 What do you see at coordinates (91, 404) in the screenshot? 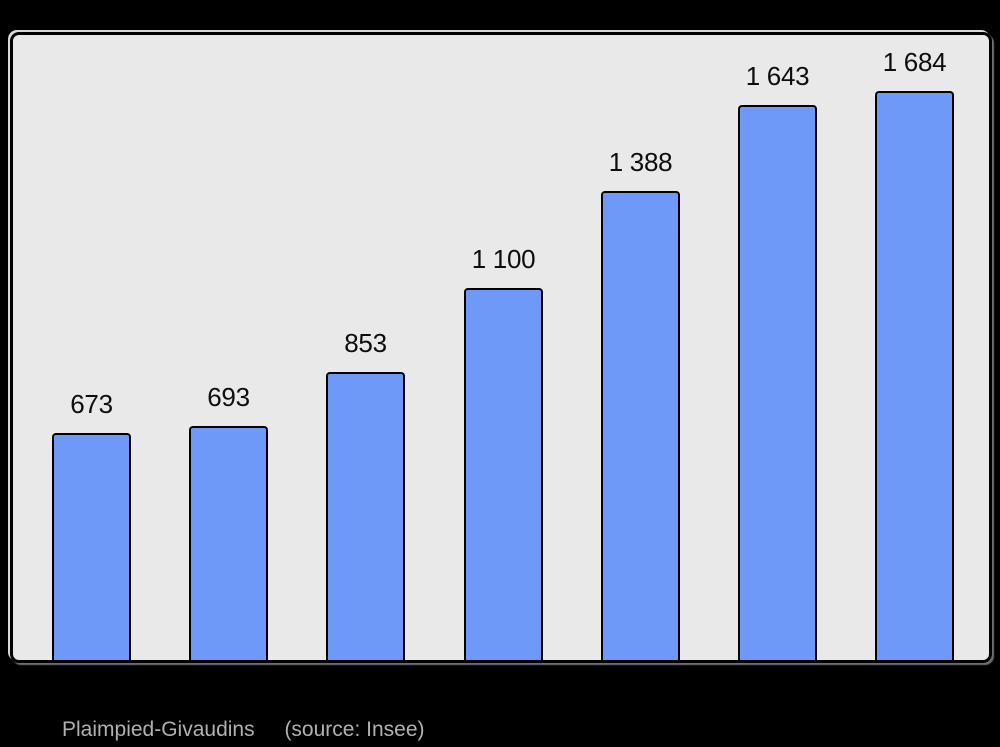
I see `bar-value-label: 673` at bounding box center [91, 404].